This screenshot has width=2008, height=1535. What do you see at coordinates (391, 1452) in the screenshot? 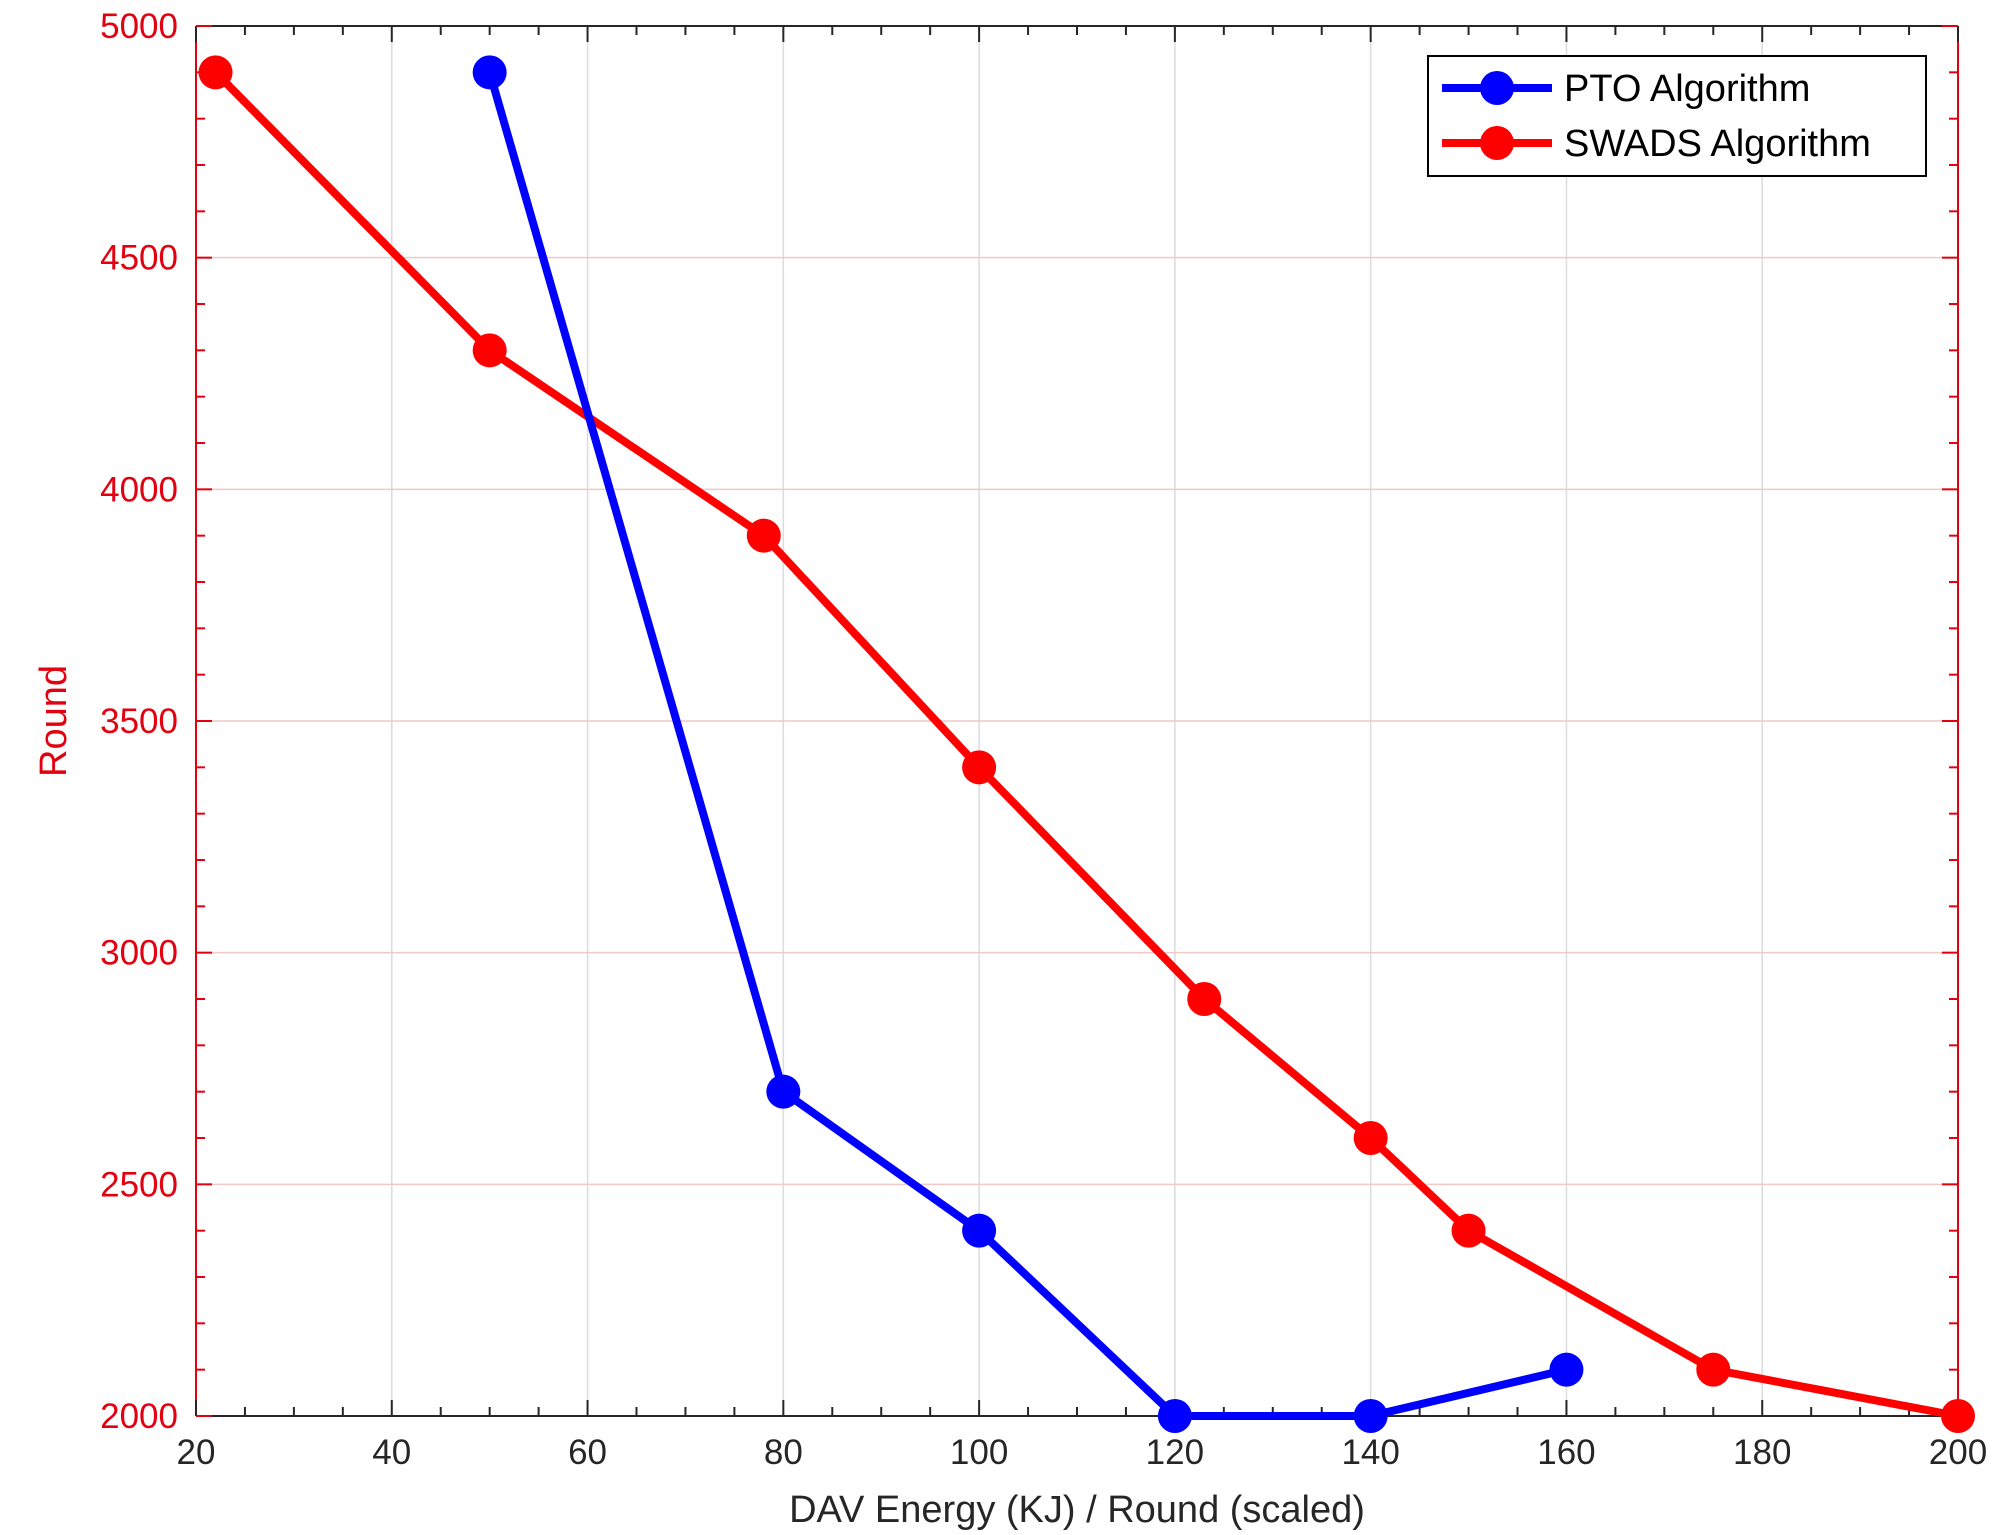
I see `x-tick-label: 40` at bounding box center [391, 1452].